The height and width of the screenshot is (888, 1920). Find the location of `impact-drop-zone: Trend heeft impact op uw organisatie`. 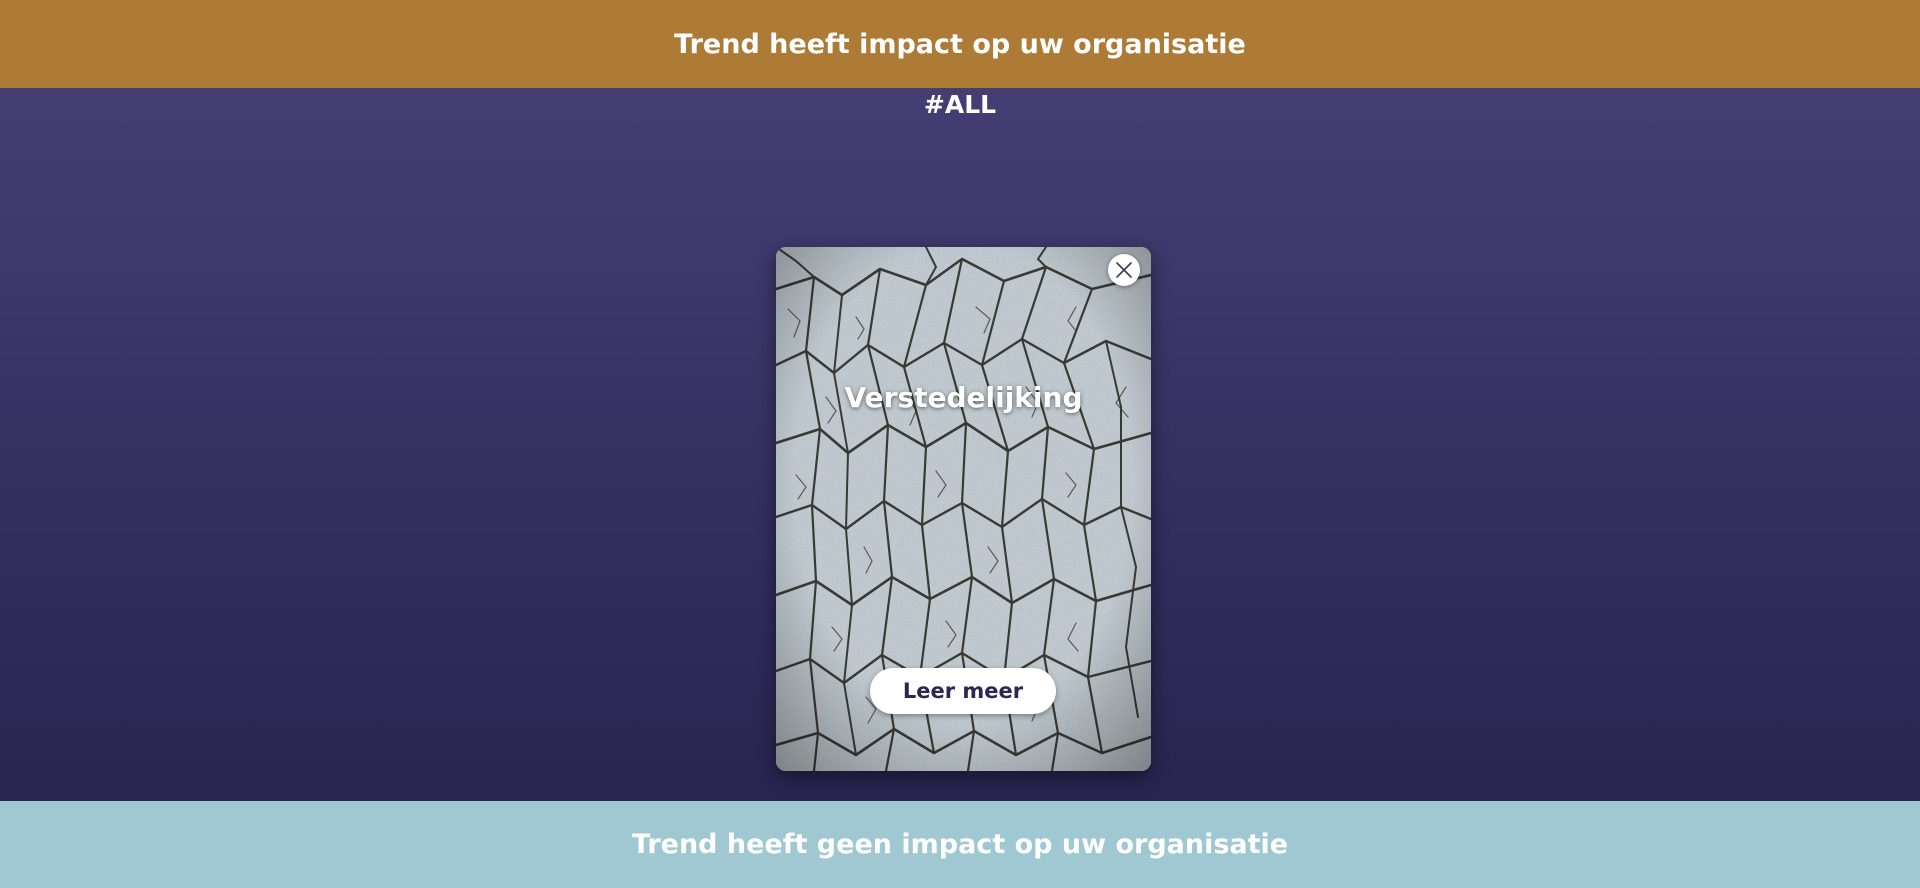

impact-drop-zone: Trend heeft impact op uw organisatie is located at coordinates (960, 44).